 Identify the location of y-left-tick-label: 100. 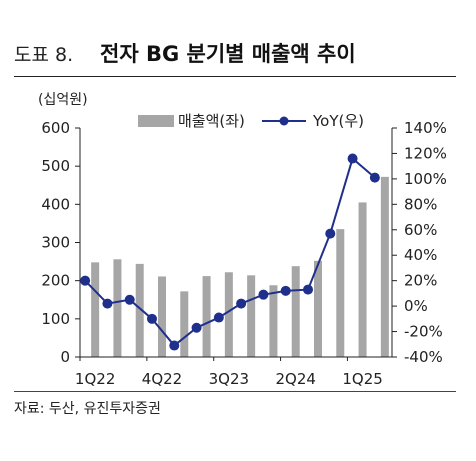
(55, 319).